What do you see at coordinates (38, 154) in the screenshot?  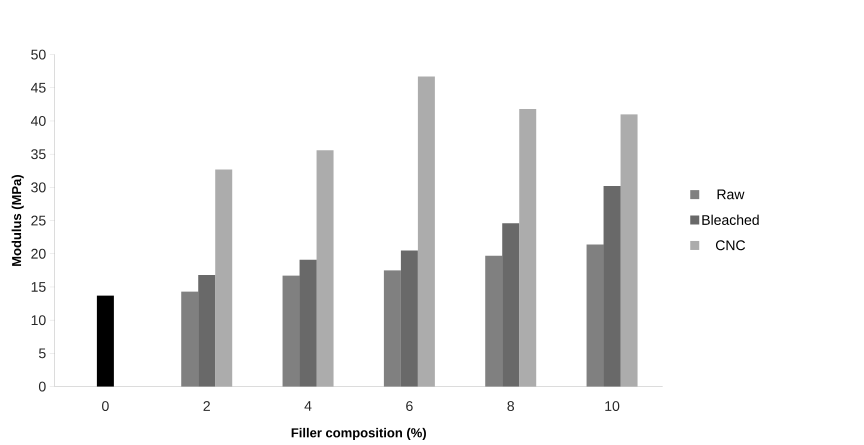 I see `y-tick-label: 35` at bounding box center [38, 154].